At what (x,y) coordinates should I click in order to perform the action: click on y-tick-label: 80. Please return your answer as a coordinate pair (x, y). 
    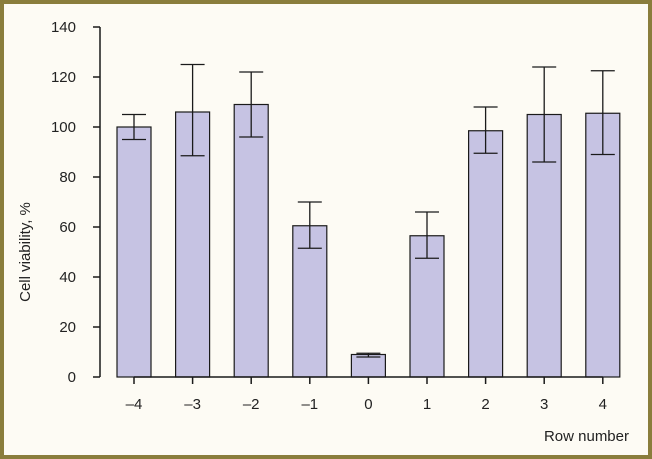
    Looking at the image, I should click on (67, 177).